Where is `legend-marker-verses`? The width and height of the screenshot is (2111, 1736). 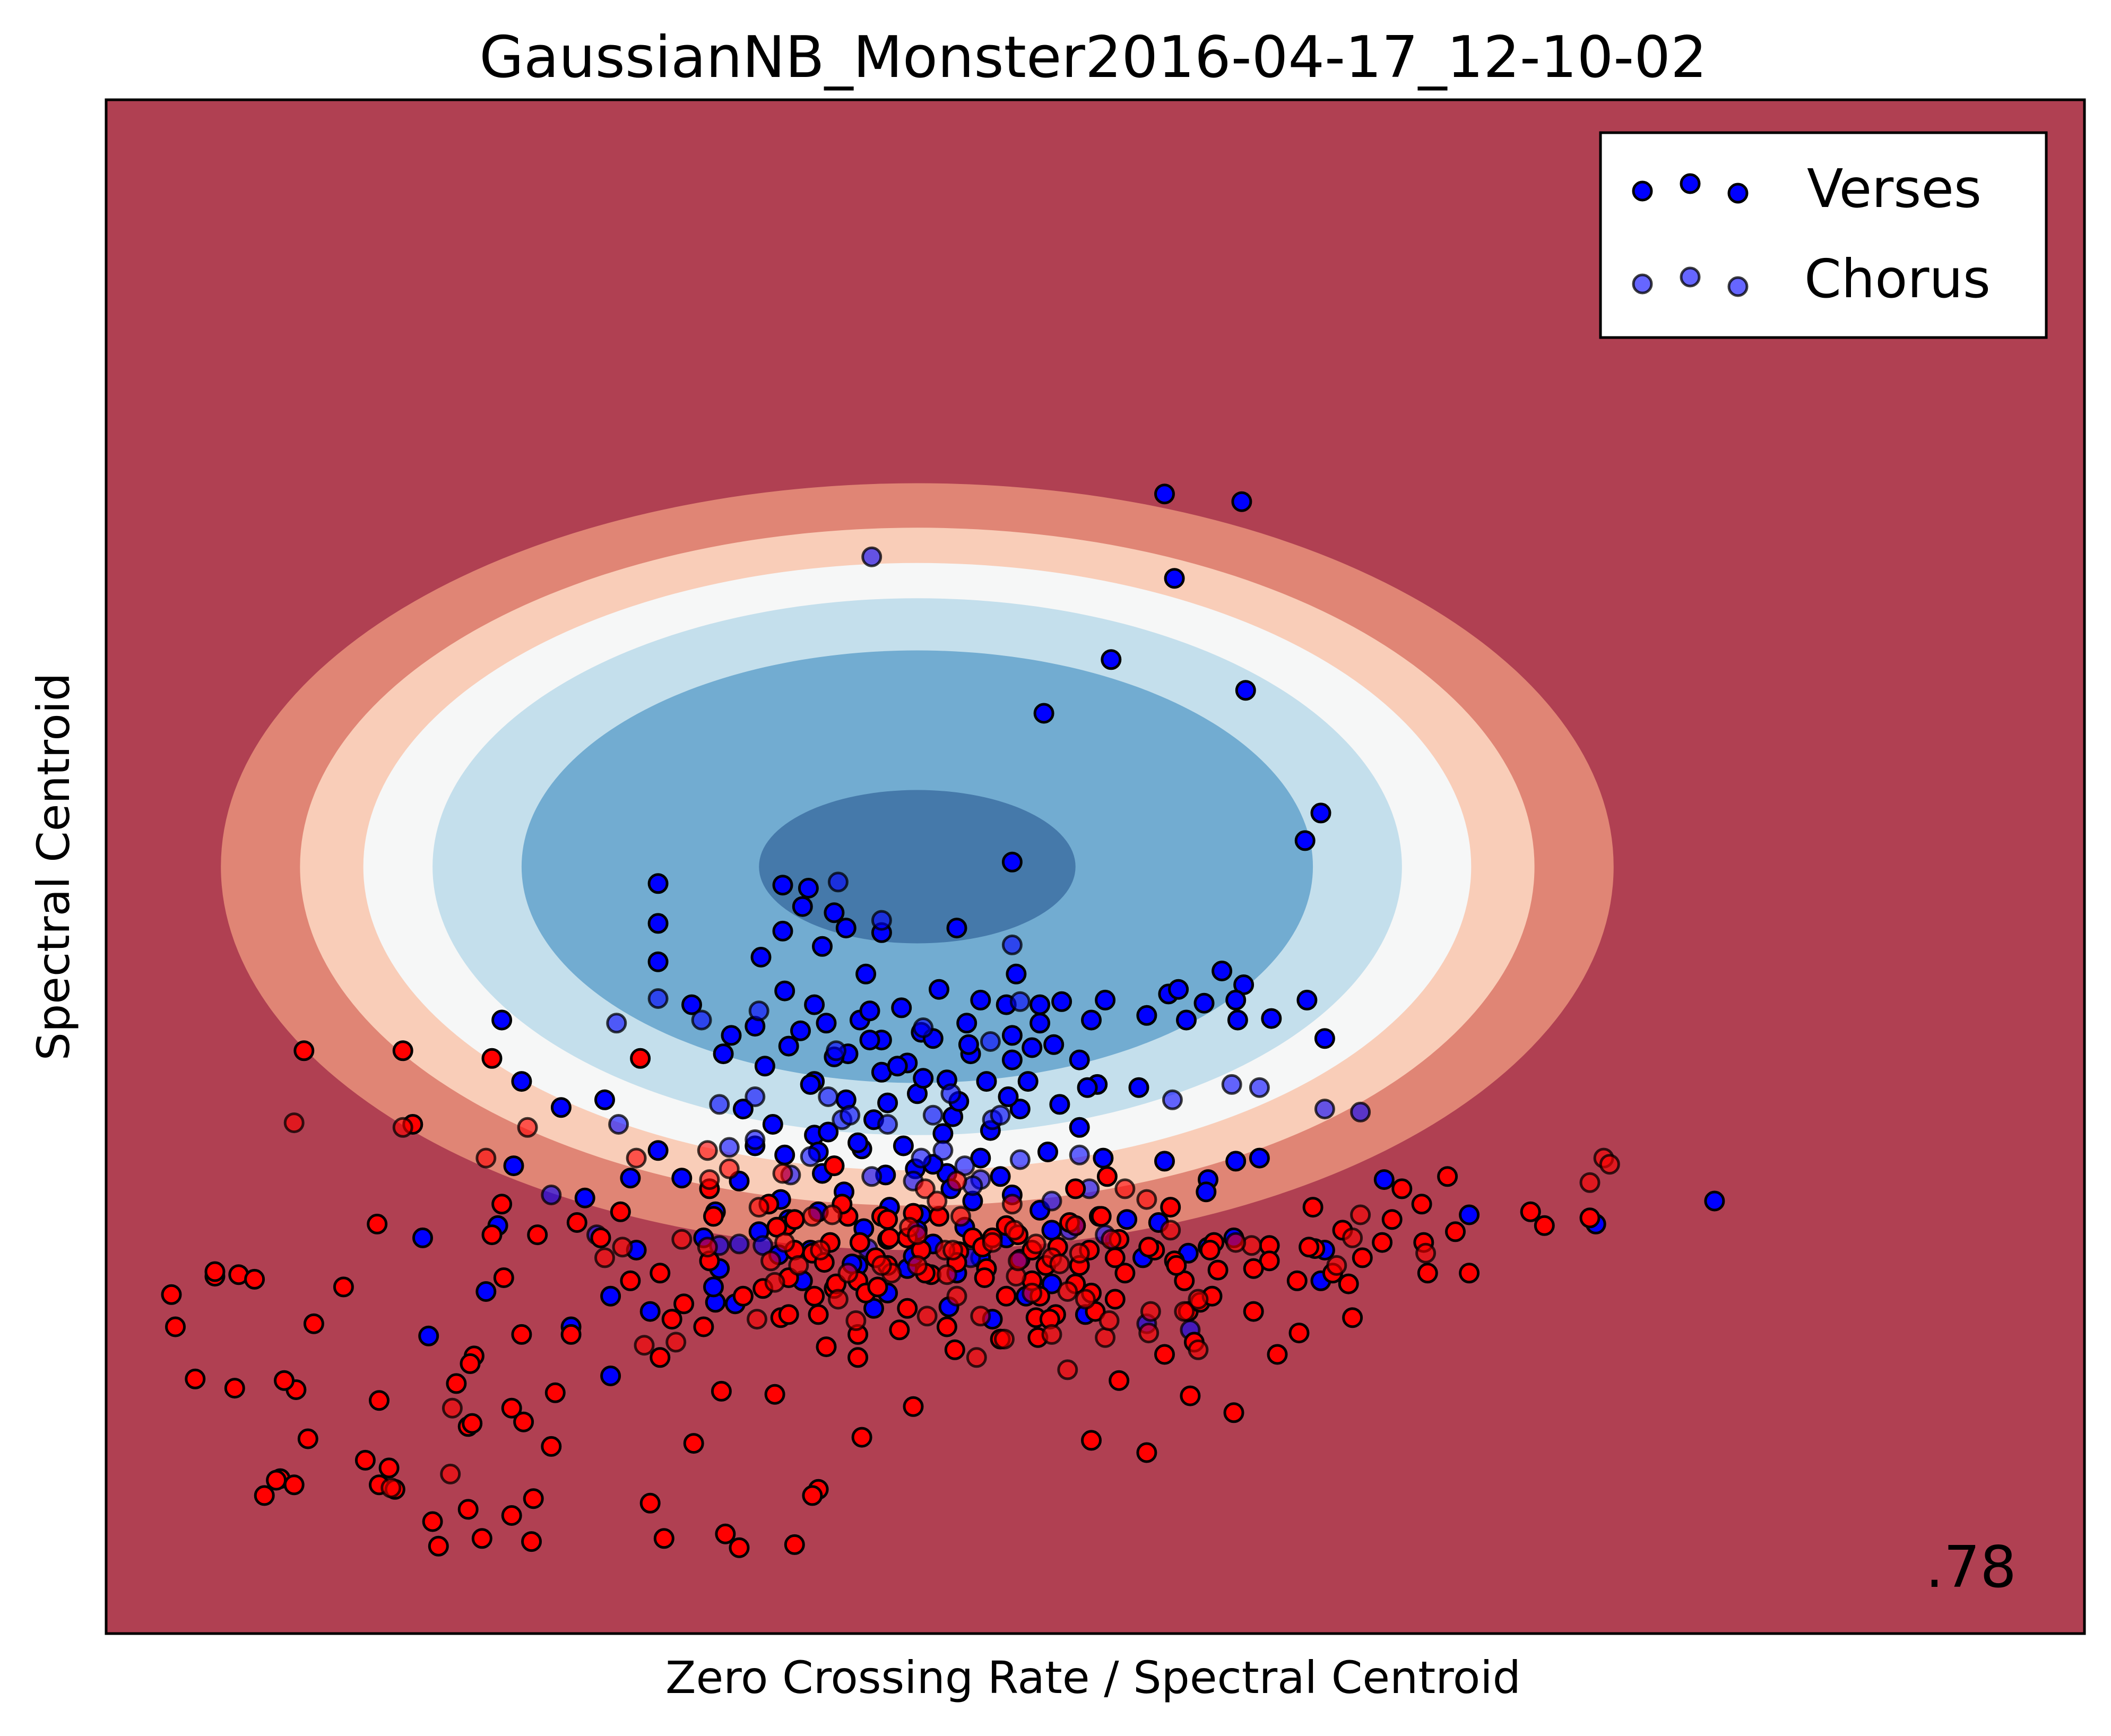 legend-marker-verses is located at coordinates (1690, 188).